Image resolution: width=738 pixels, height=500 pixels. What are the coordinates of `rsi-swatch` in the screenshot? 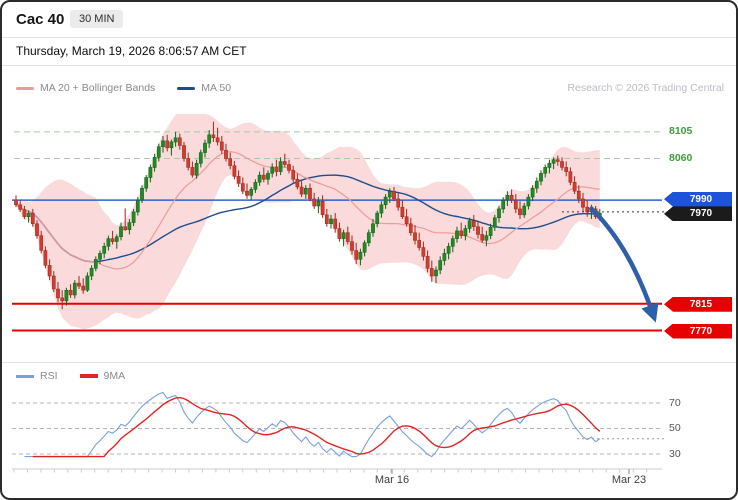 It's located at (25, 376).